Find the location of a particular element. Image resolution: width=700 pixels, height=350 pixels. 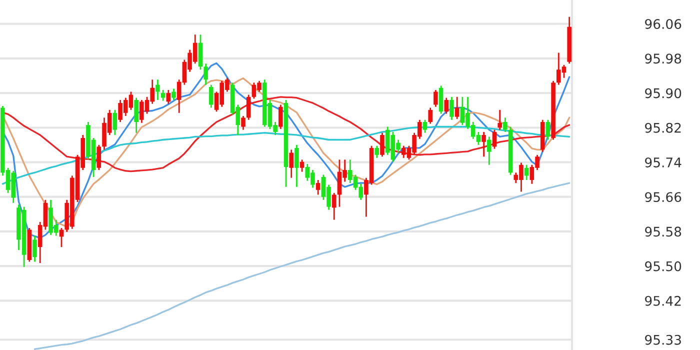

y-tick-label: 95.42 is located at coordinates (663, 301).